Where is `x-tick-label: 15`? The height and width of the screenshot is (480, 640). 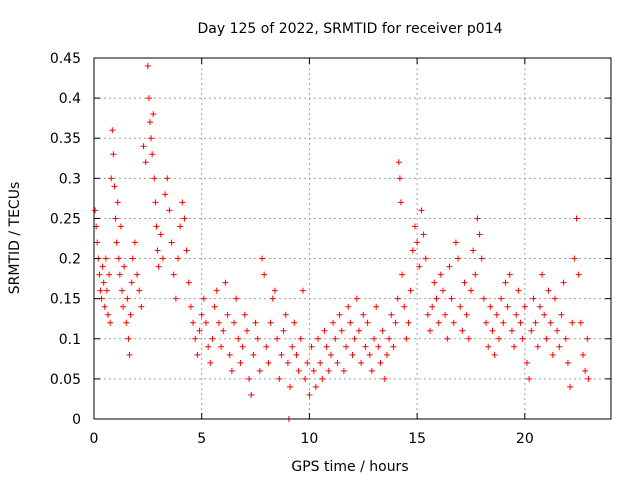 x-tick-label: 15 is located at coordinates (417, 439).